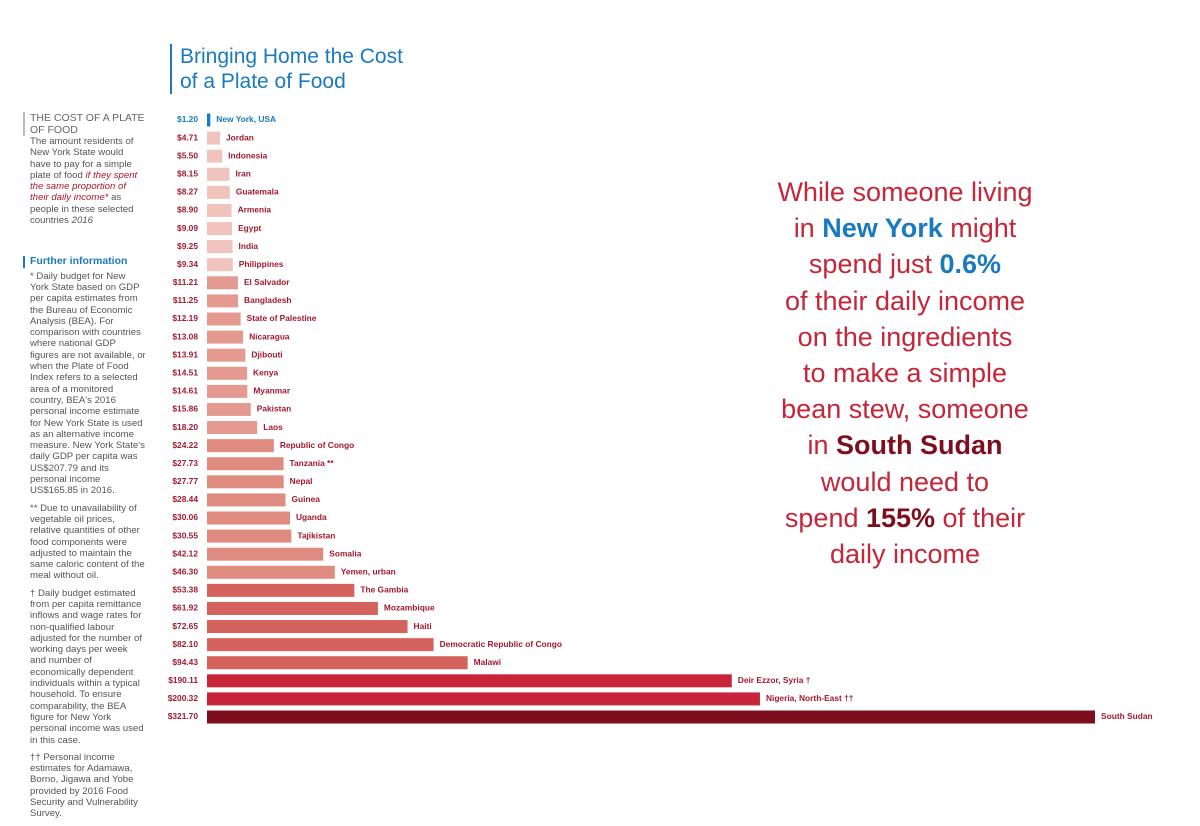 This screenshot has width=1200, height=826. Describe the element at coordinates (900, 517) in the screenshot. I see `emphasis: 155%` at that location.